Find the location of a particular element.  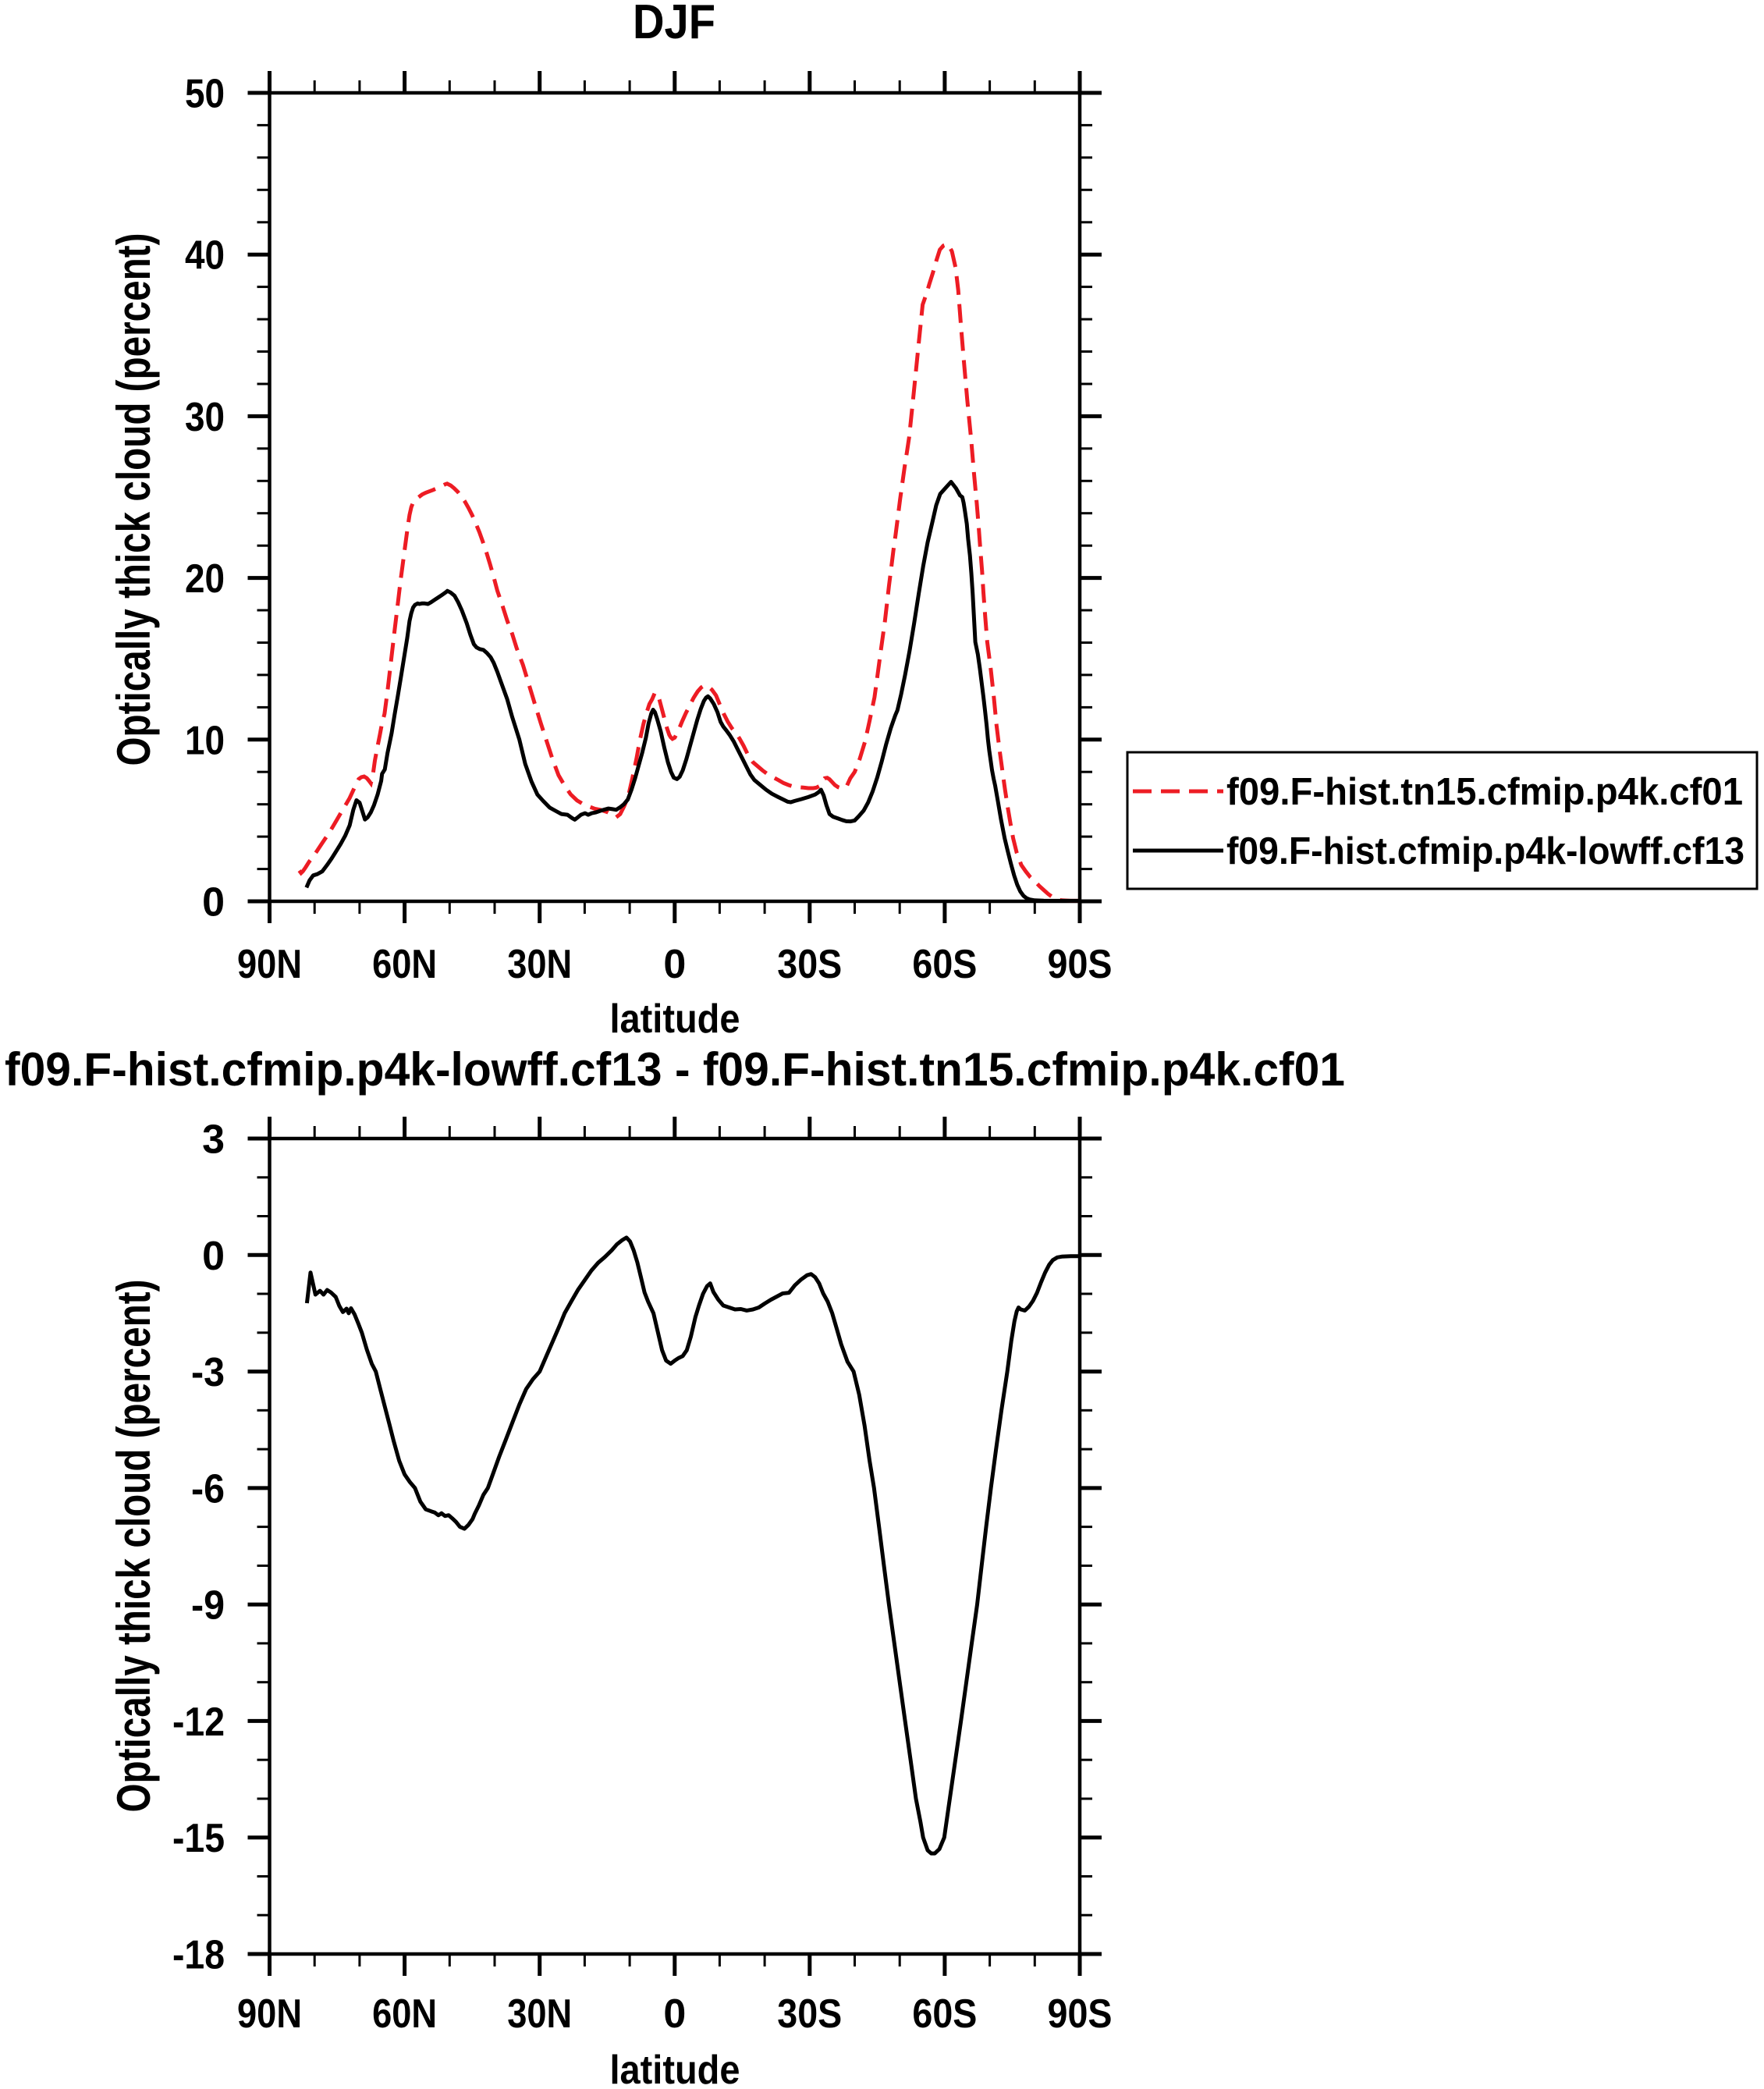

svg-text: 3 is located at coordinates (214, 1140).